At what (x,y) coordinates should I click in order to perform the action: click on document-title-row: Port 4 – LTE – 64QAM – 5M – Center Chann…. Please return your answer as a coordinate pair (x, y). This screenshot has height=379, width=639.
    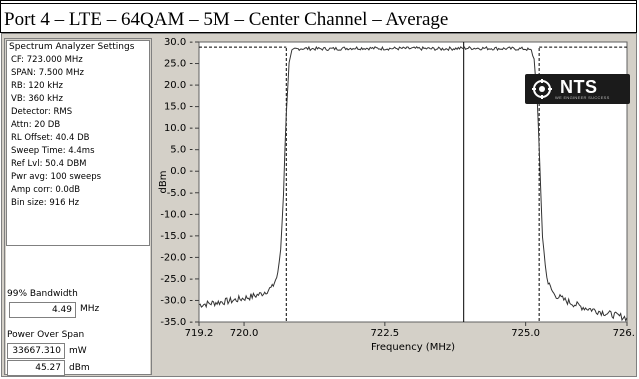
    Looking at the image, I should click on (318, 16).